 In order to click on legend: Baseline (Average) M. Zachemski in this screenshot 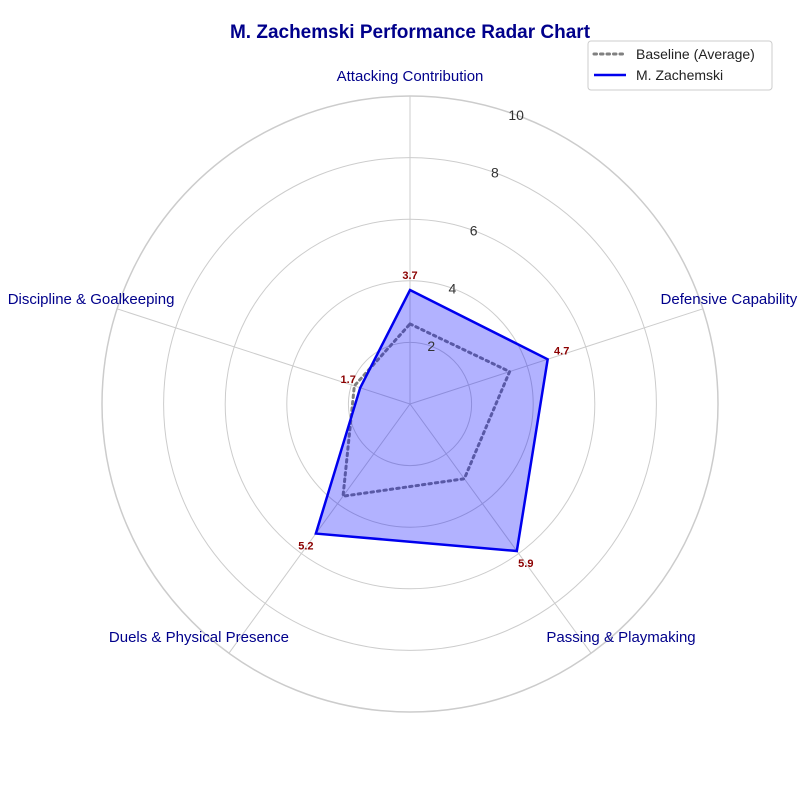, I will do `click(680, 65)`.